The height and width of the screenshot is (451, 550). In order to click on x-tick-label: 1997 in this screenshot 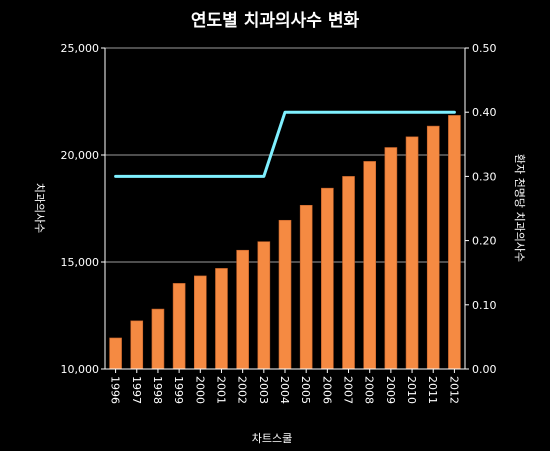, I will do `click(136, 390)`.